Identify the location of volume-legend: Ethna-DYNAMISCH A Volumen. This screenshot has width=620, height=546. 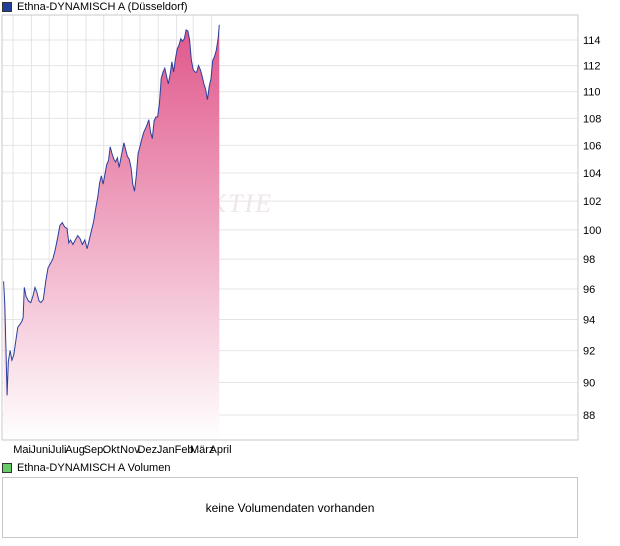
(86, 468).